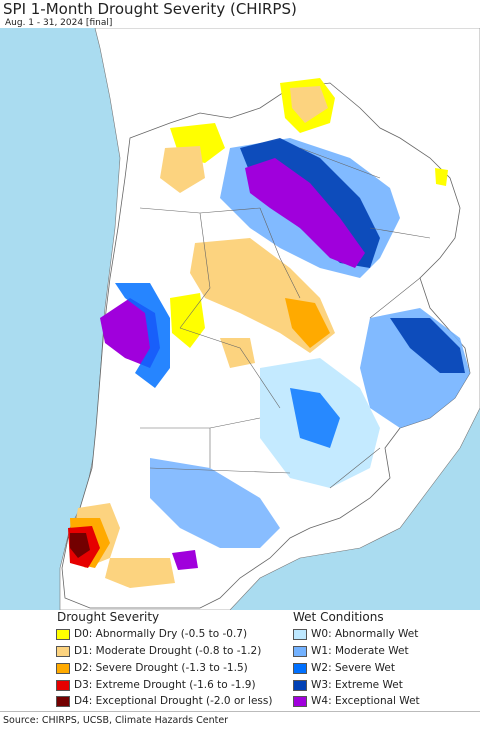  I want to click on legend-label-d0: D0: Abnormally Dry (-0.5 to -0.7), so click(161, 634).